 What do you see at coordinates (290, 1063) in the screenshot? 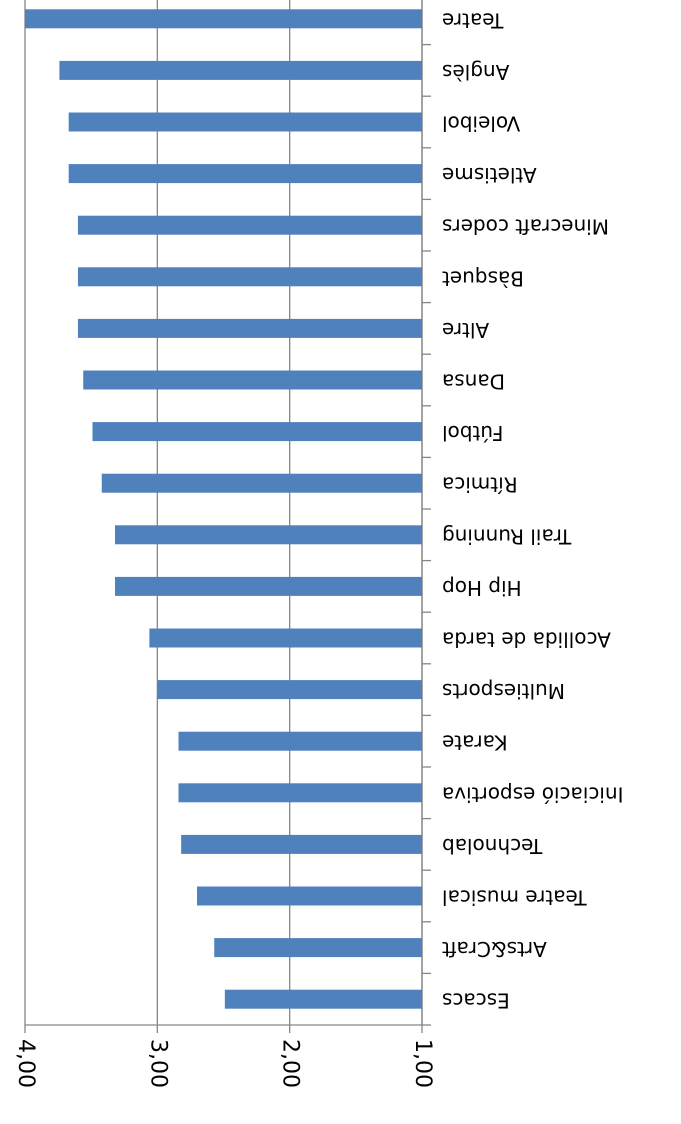
I see `x-tick-label: 2,00` at bounding box center [290, 1063].